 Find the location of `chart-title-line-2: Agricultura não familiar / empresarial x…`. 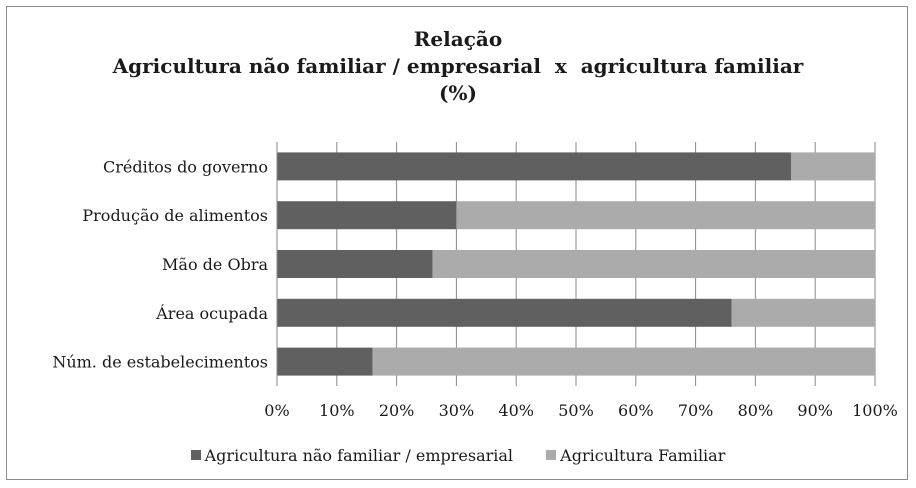

chart-title-line-2: Agricultura não familiar / empresarial x… is located at coordinates (458, 66).